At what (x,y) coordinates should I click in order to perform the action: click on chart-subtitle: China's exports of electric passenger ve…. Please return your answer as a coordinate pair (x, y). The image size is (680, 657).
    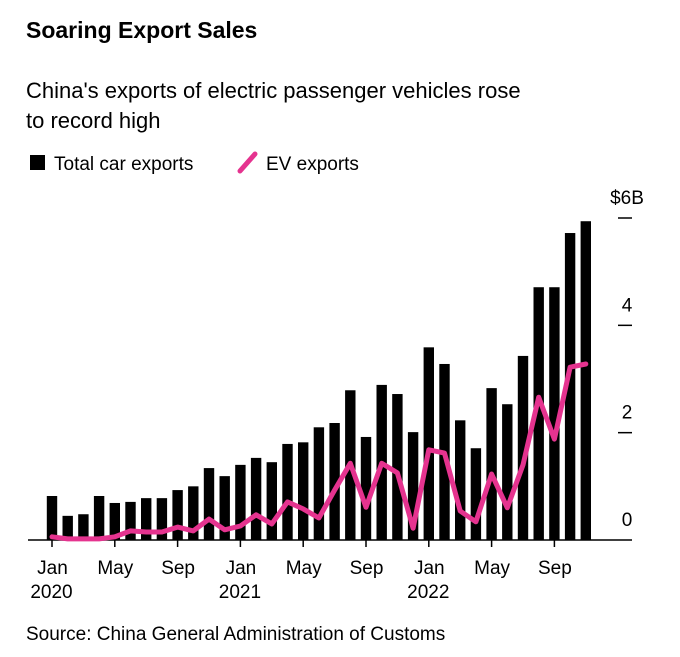
    Looking at the image, I should click on (273, 90).